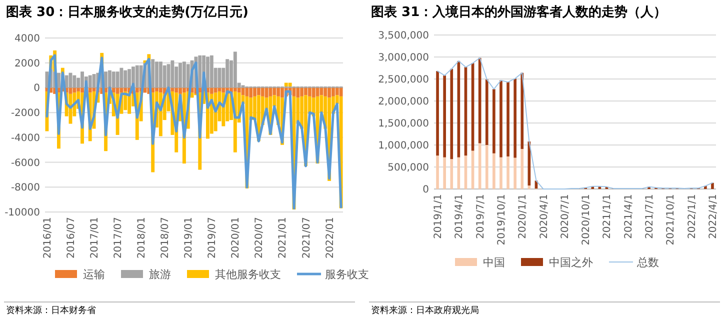  I want to click on x-tick-label: 2019/07, so click(212, 238).